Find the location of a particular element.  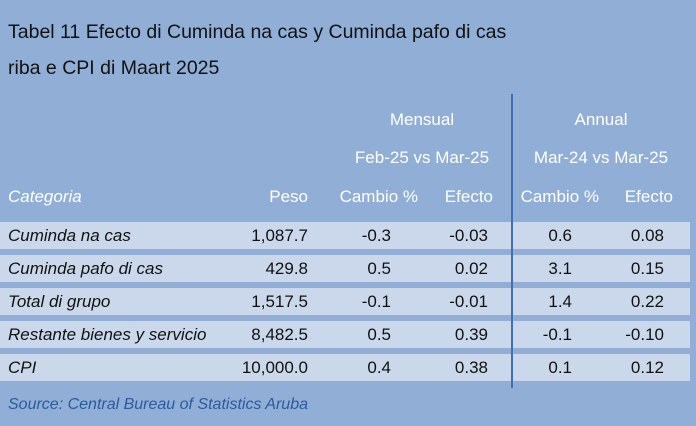

title-line-2: riba e CPI di Maart 2025 is located at coordinates (114, 68).